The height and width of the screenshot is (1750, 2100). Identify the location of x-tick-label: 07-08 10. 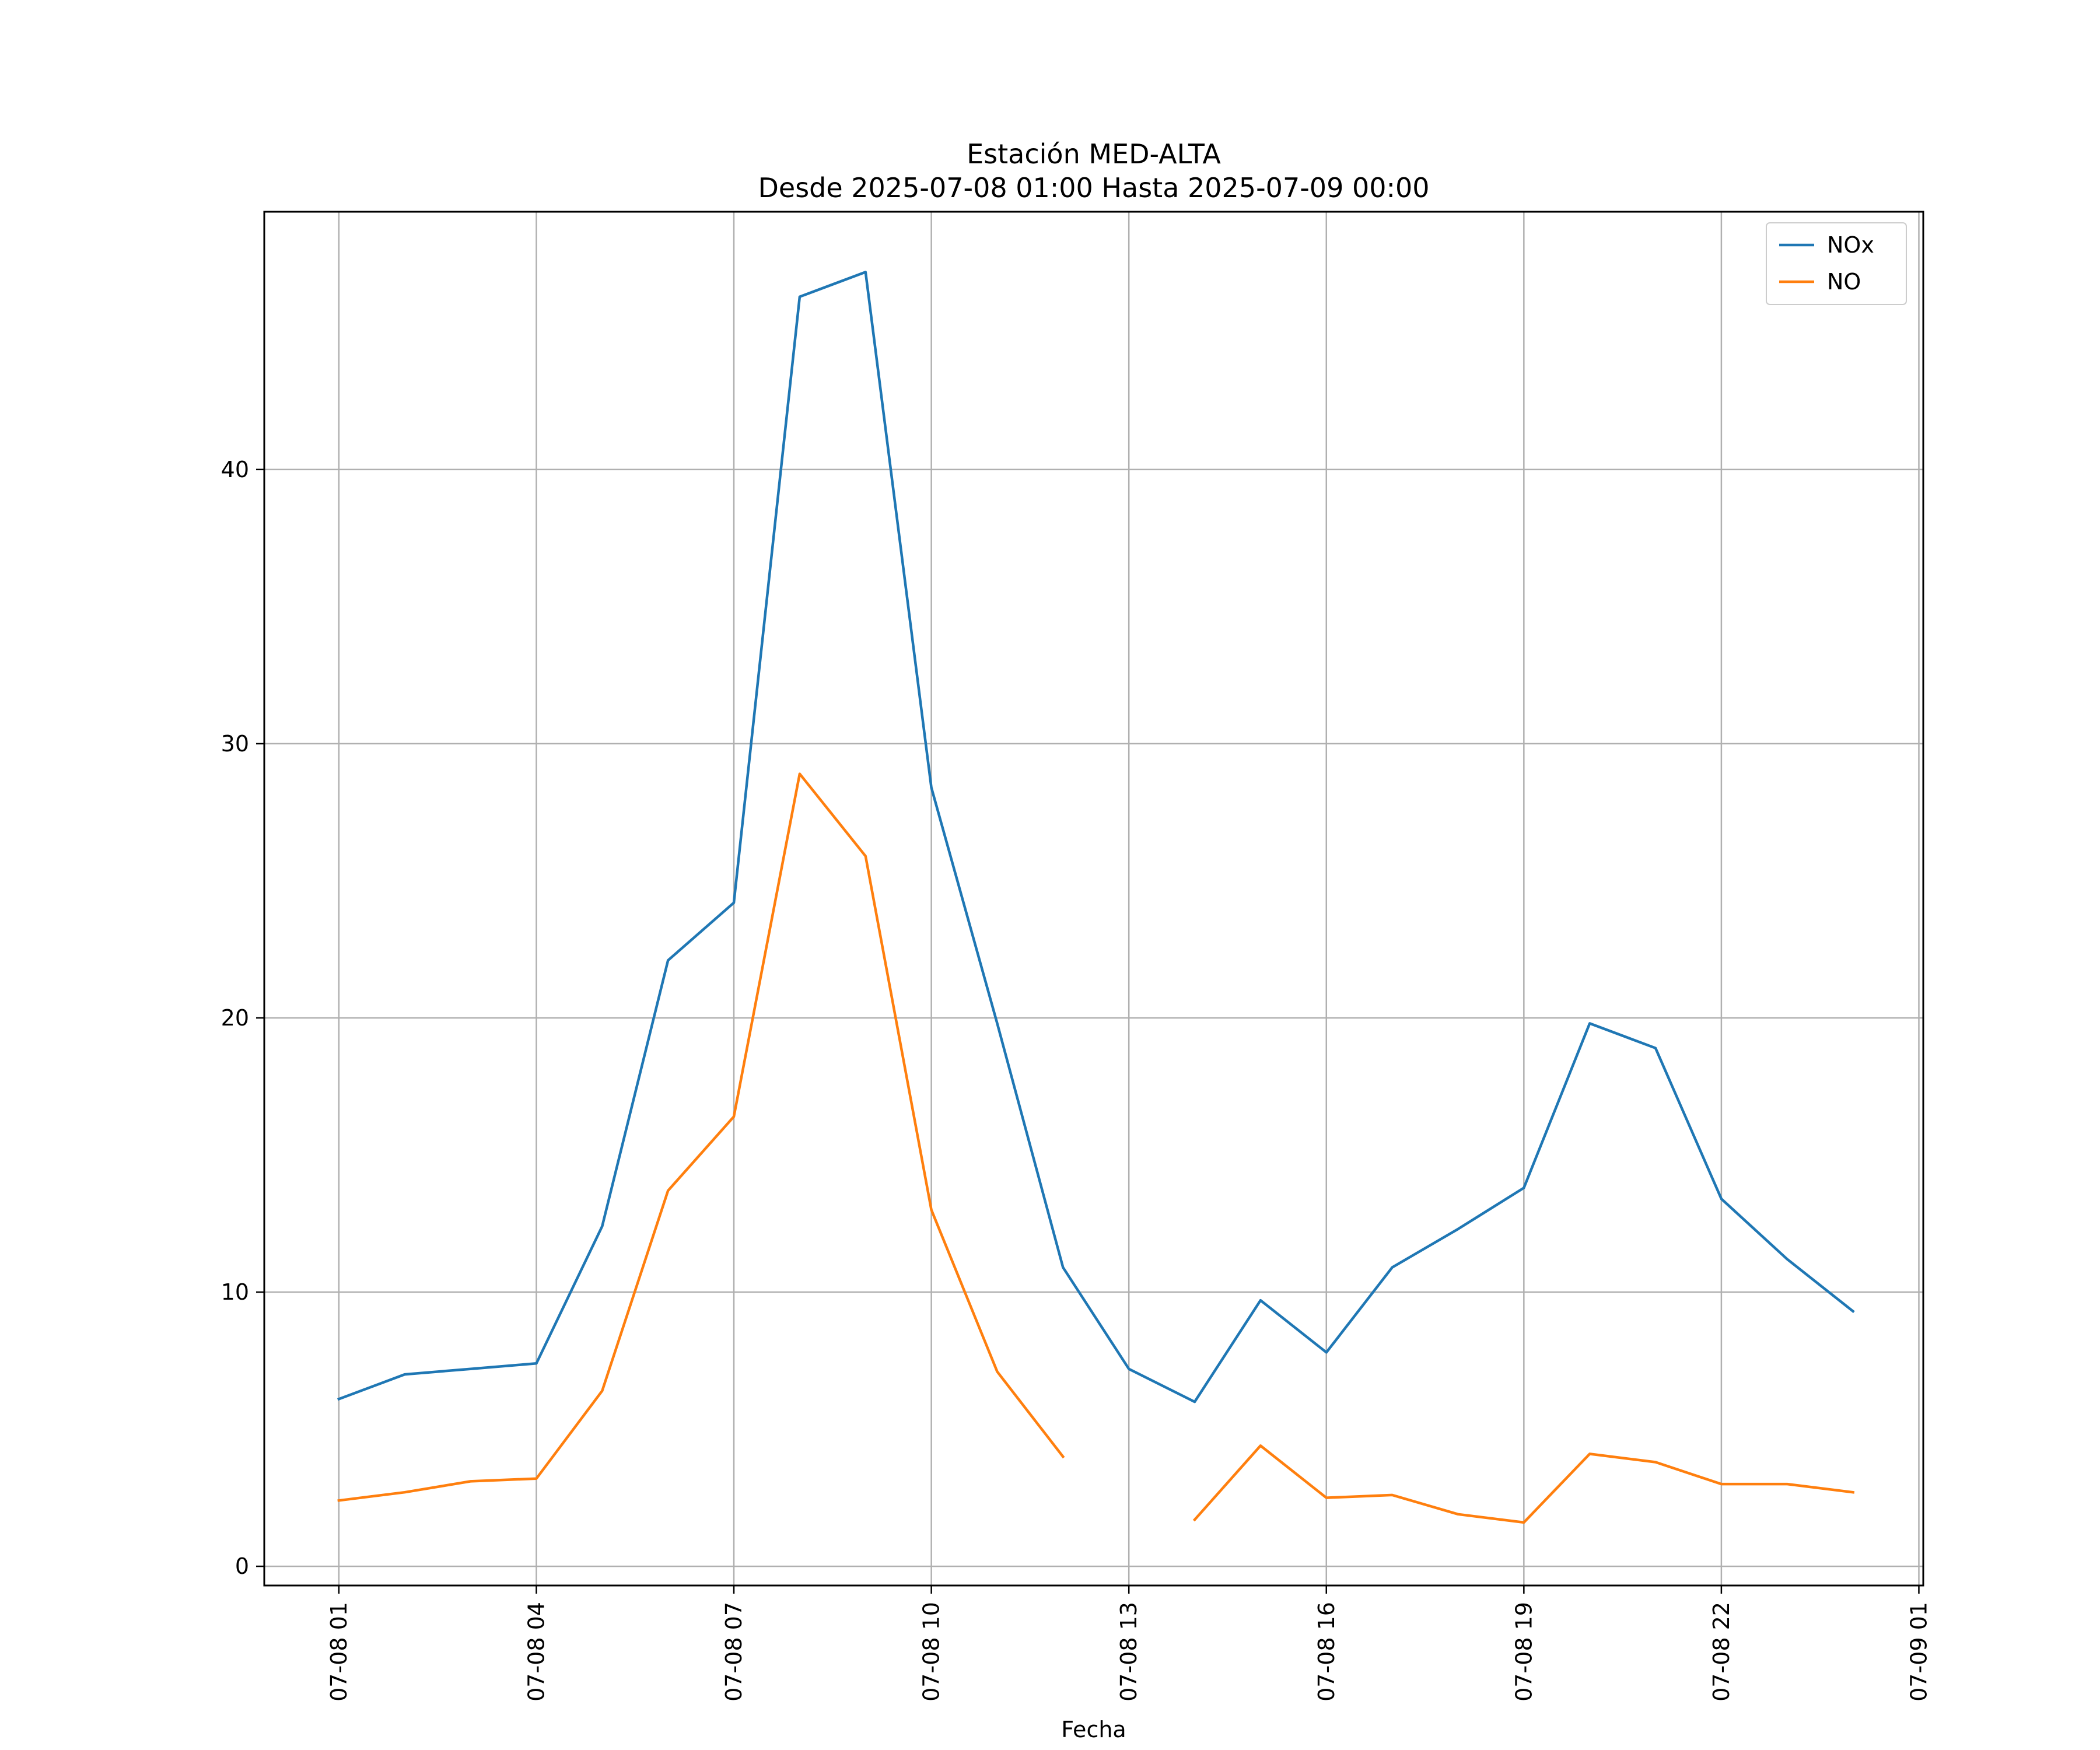
(931, 1652).